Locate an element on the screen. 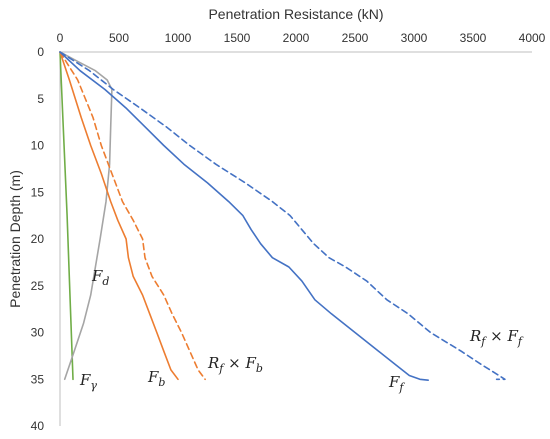 This screenshot has width=550, height=439. series-label-rf-ff: Rf × Ff is located at coordinates (496, 337).